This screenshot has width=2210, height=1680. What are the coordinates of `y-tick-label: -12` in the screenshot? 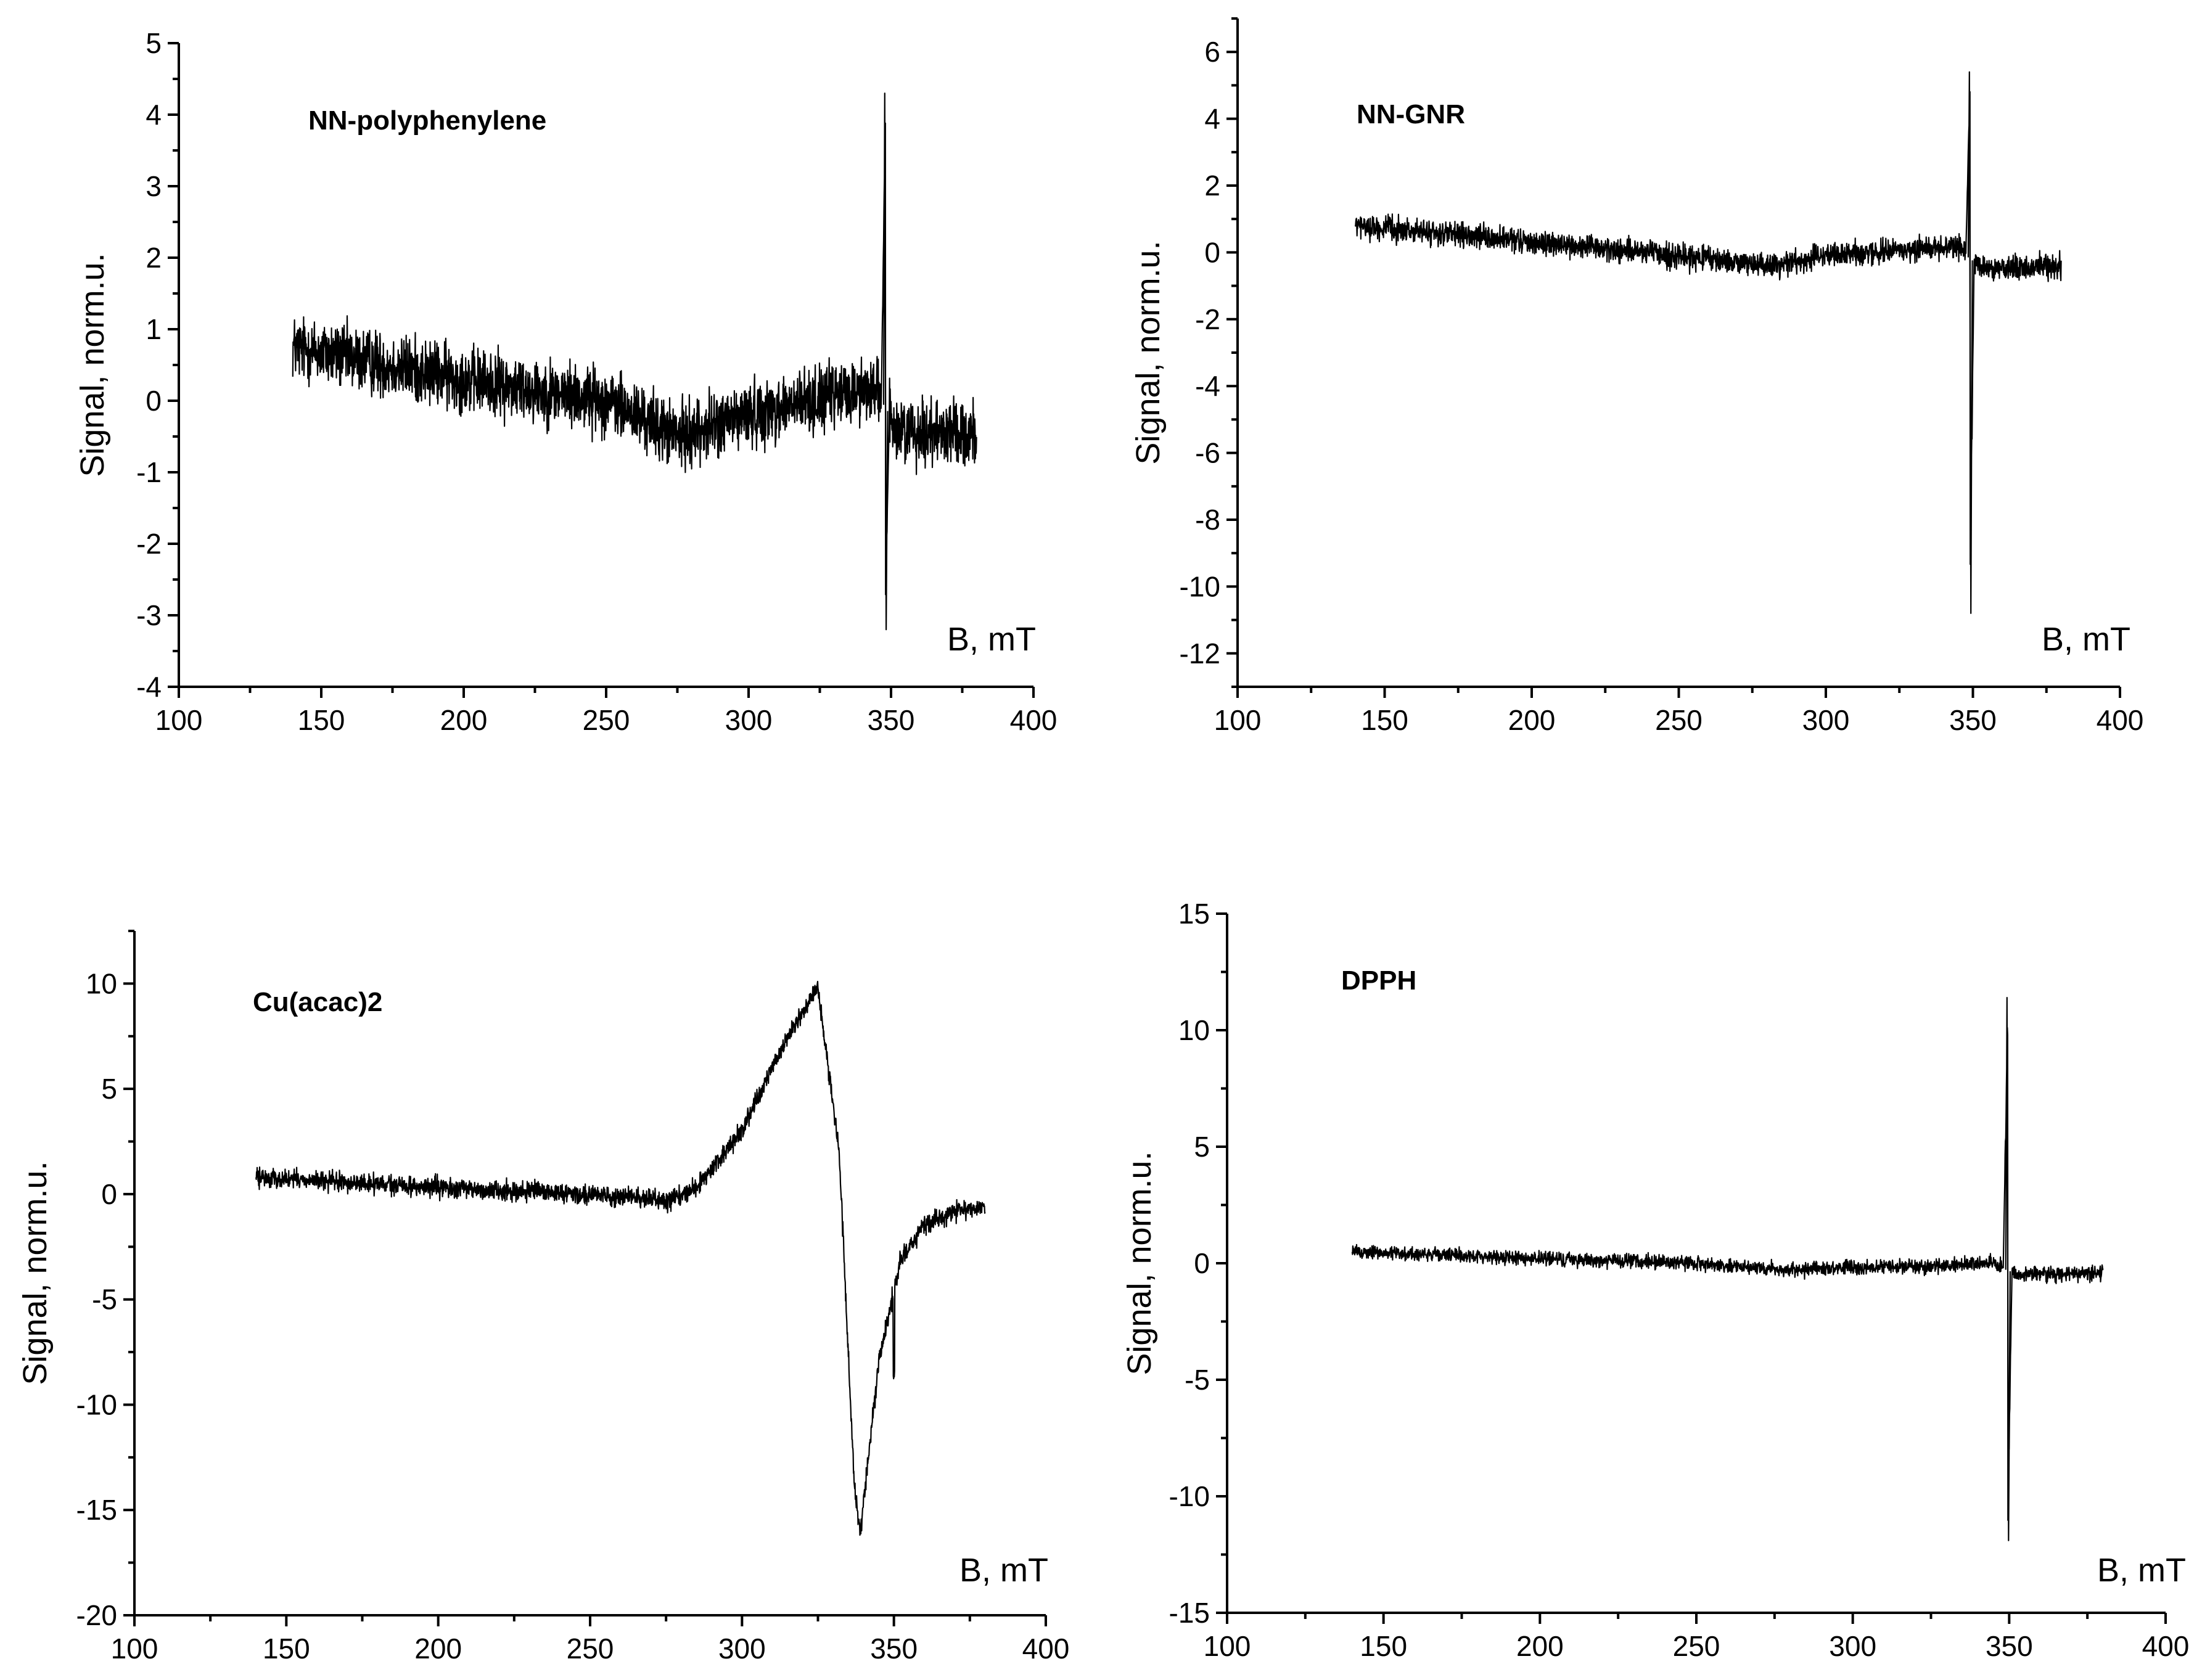 It's located at (1200, 654).